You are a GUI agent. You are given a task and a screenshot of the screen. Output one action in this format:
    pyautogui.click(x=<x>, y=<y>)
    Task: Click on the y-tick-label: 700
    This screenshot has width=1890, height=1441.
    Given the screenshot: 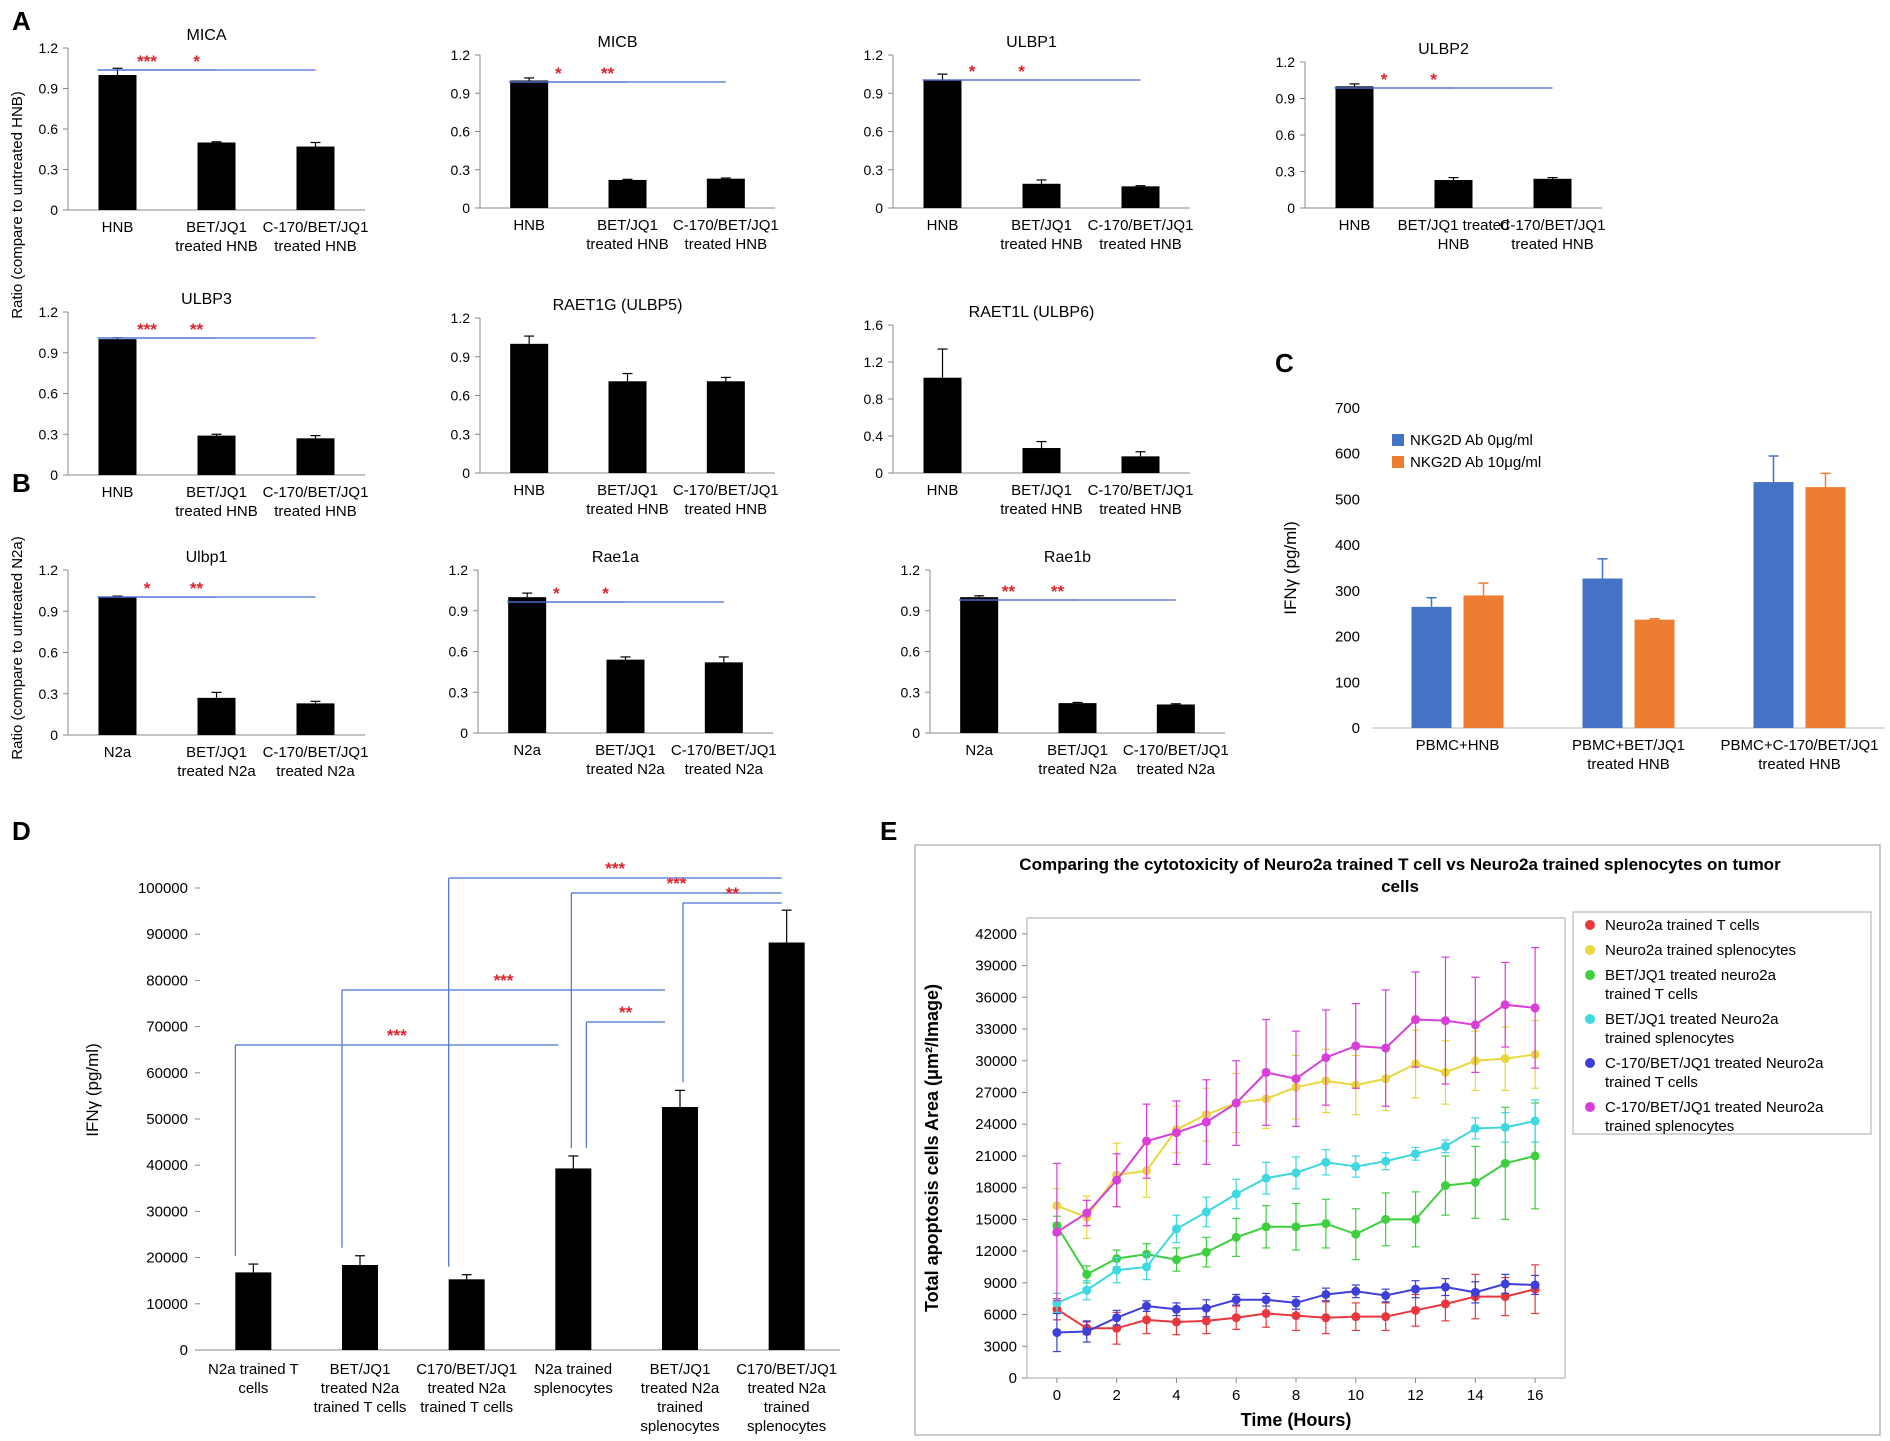 What is the action you would take?
    pyautogui.click(x=1347, y=408)
    